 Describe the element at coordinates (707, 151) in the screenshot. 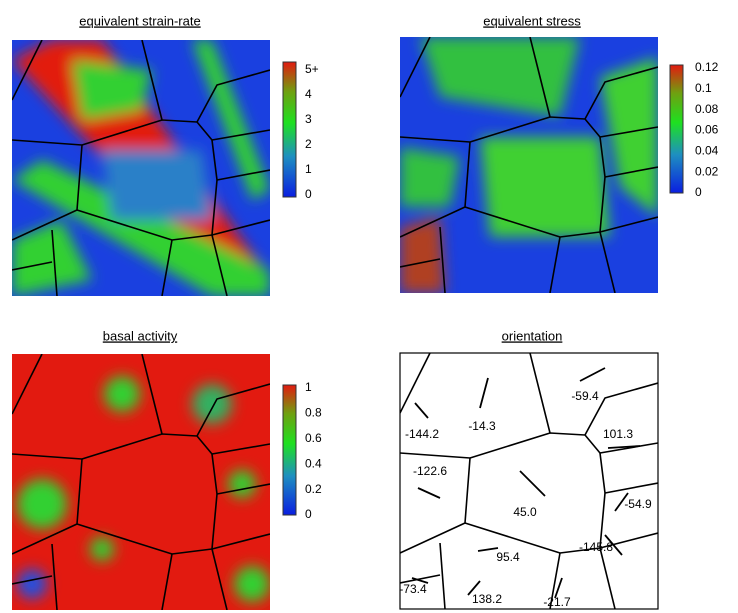

I see `colorbar-tick-label: 0.04` at that location.